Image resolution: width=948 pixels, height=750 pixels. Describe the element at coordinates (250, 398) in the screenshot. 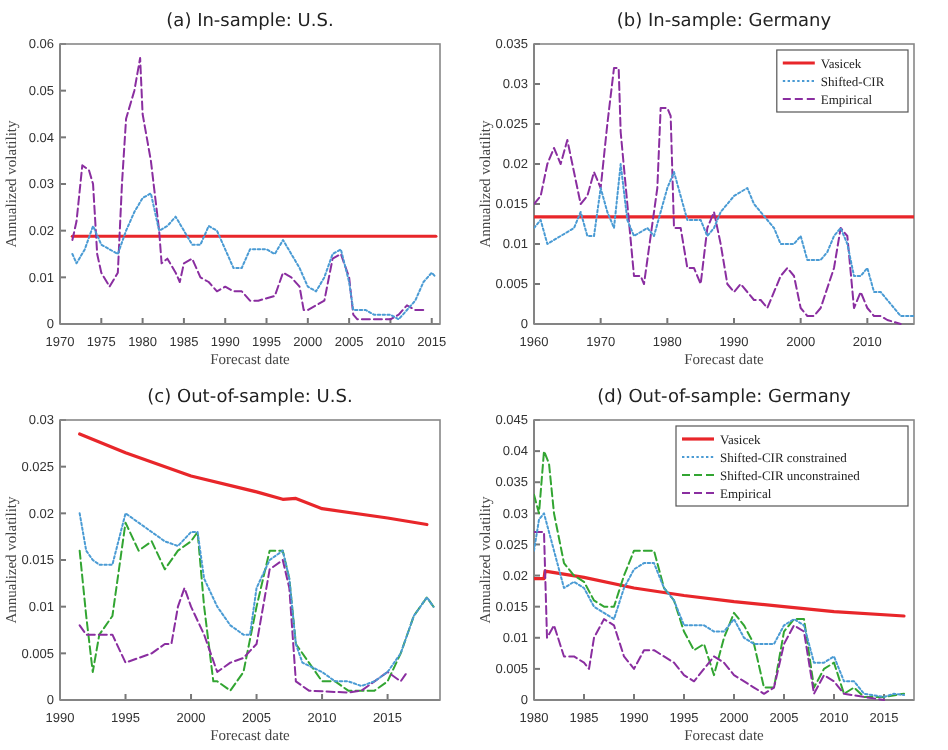

I see `chart-title: (c) Out-of-sample: U.S.` at that location.